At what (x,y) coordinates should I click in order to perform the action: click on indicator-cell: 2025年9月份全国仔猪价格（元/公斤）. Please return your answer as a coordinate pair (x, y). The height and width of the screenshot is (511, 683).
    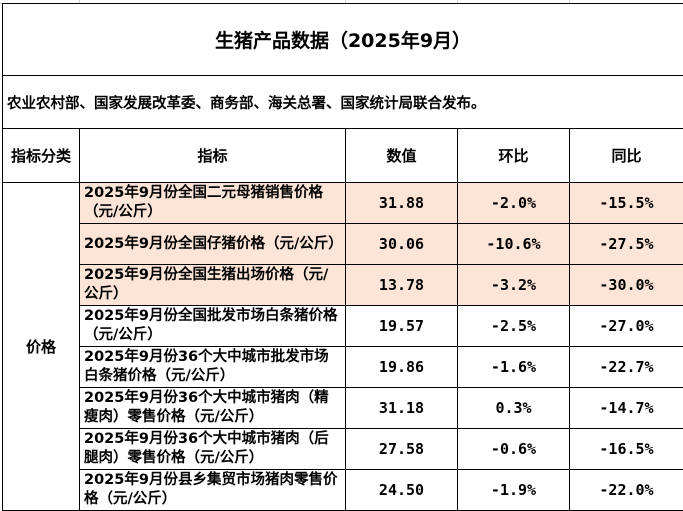
    Looking at the image, I should click on (213, 244).